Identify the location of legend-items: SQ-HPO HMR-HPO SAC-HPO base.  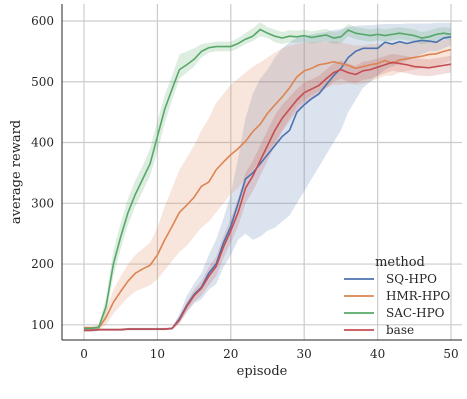
(397, 304).